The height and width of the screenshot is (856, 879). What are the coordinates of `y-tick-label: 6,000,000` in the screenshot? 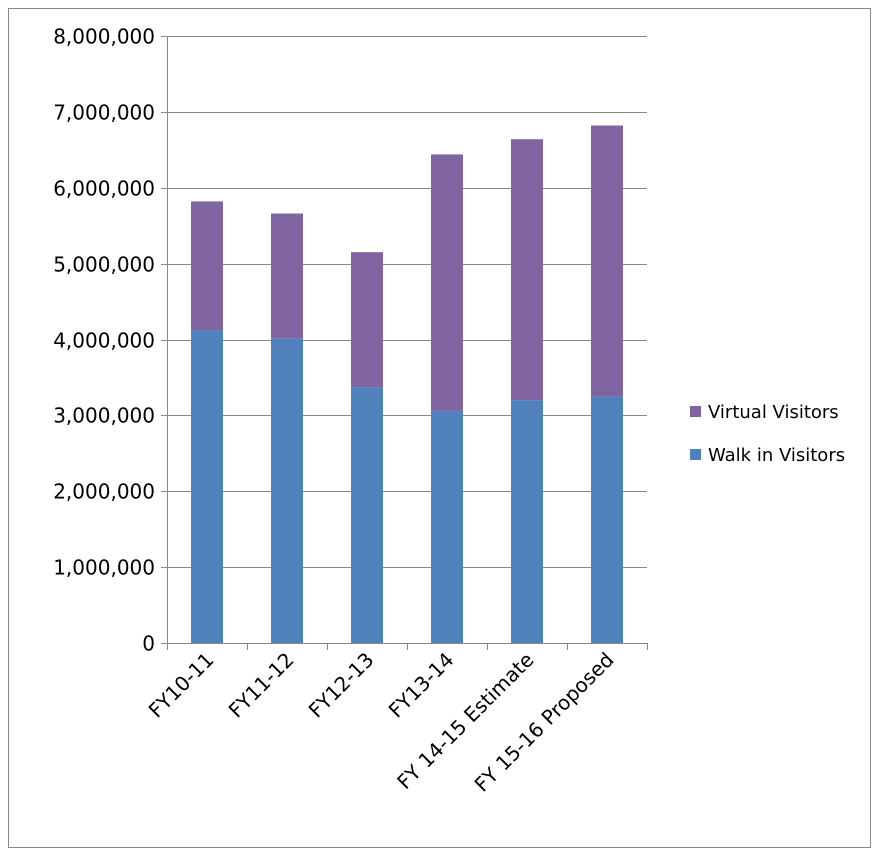 It's located at (104, 189).